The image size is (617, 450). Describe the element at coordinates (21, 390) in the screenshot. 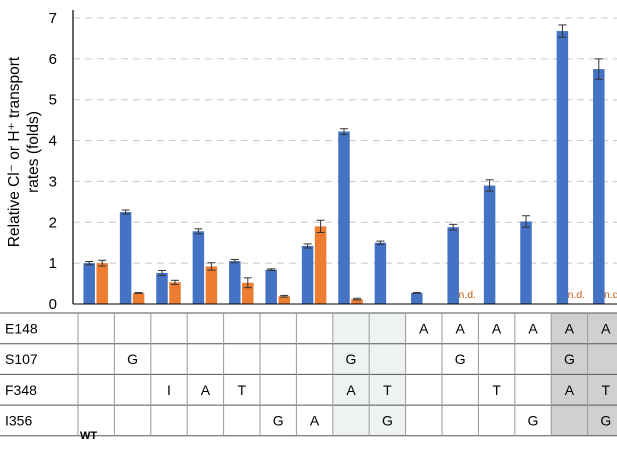

I see `table-row-label: F348` at that location.